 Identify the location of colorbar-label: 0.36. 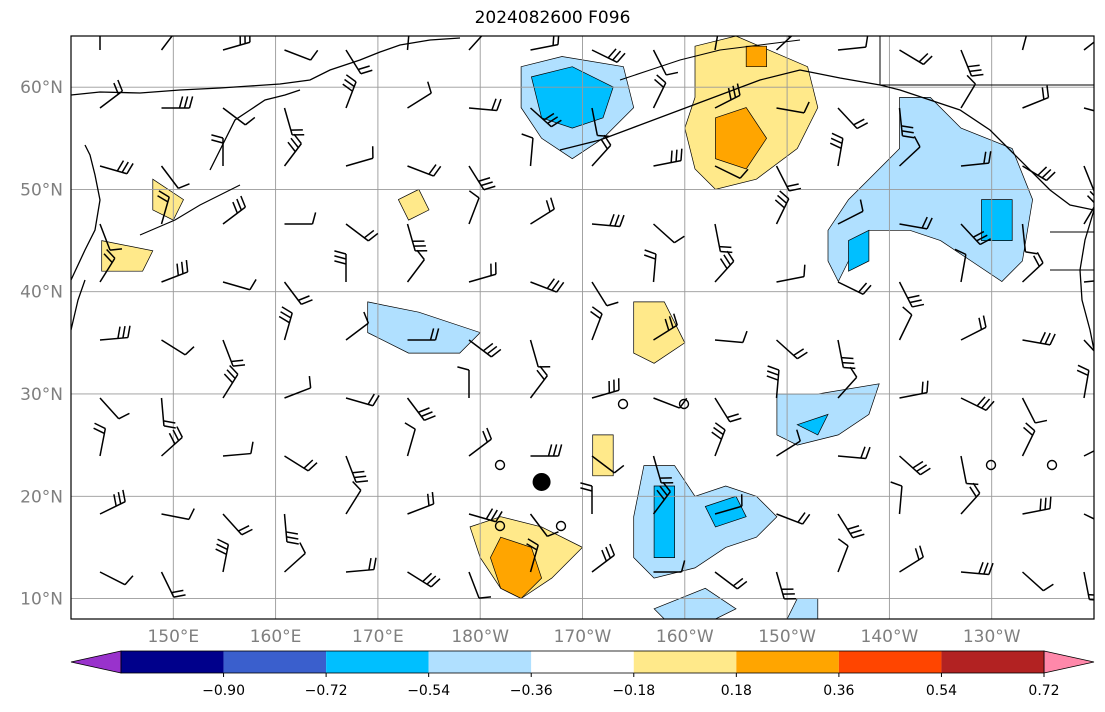
(838, 691).